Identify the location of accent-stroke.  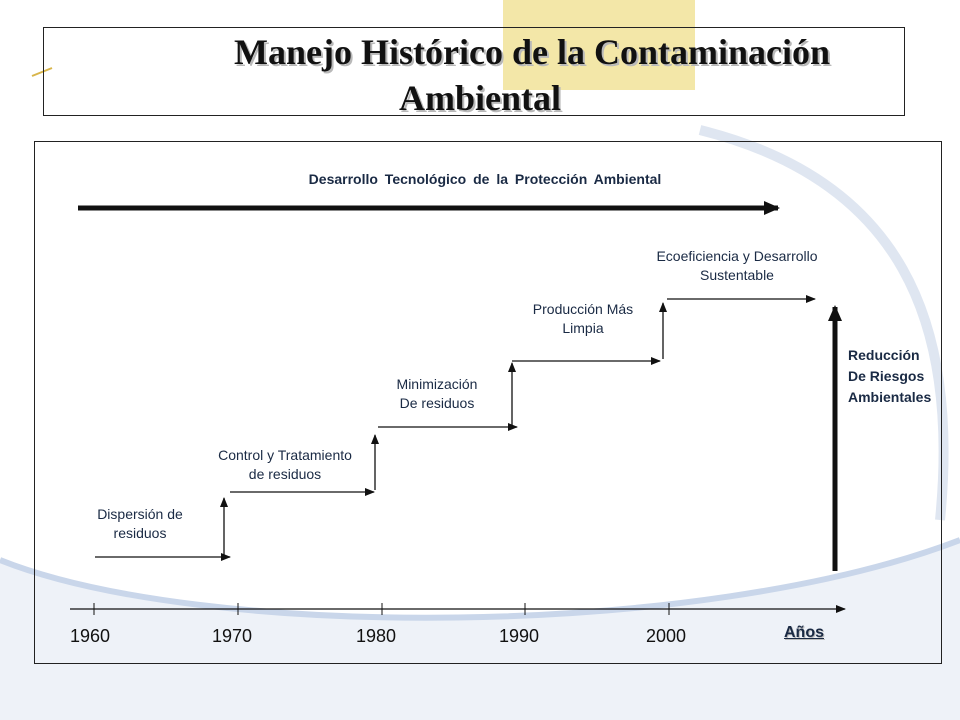
(42, 72).